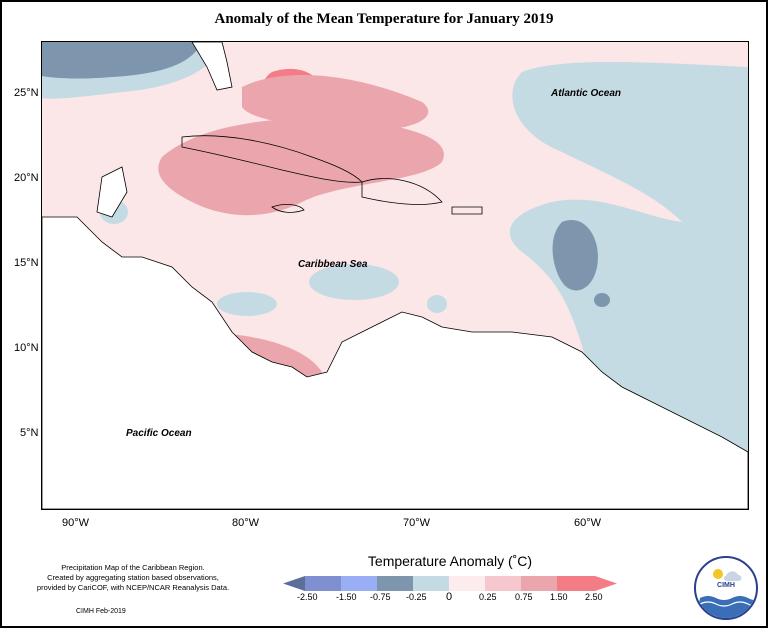  Describe the element at coordinates (575, 255) in the screenshot. I see `anomaly-area-lesser-antilles-blue` at that location.